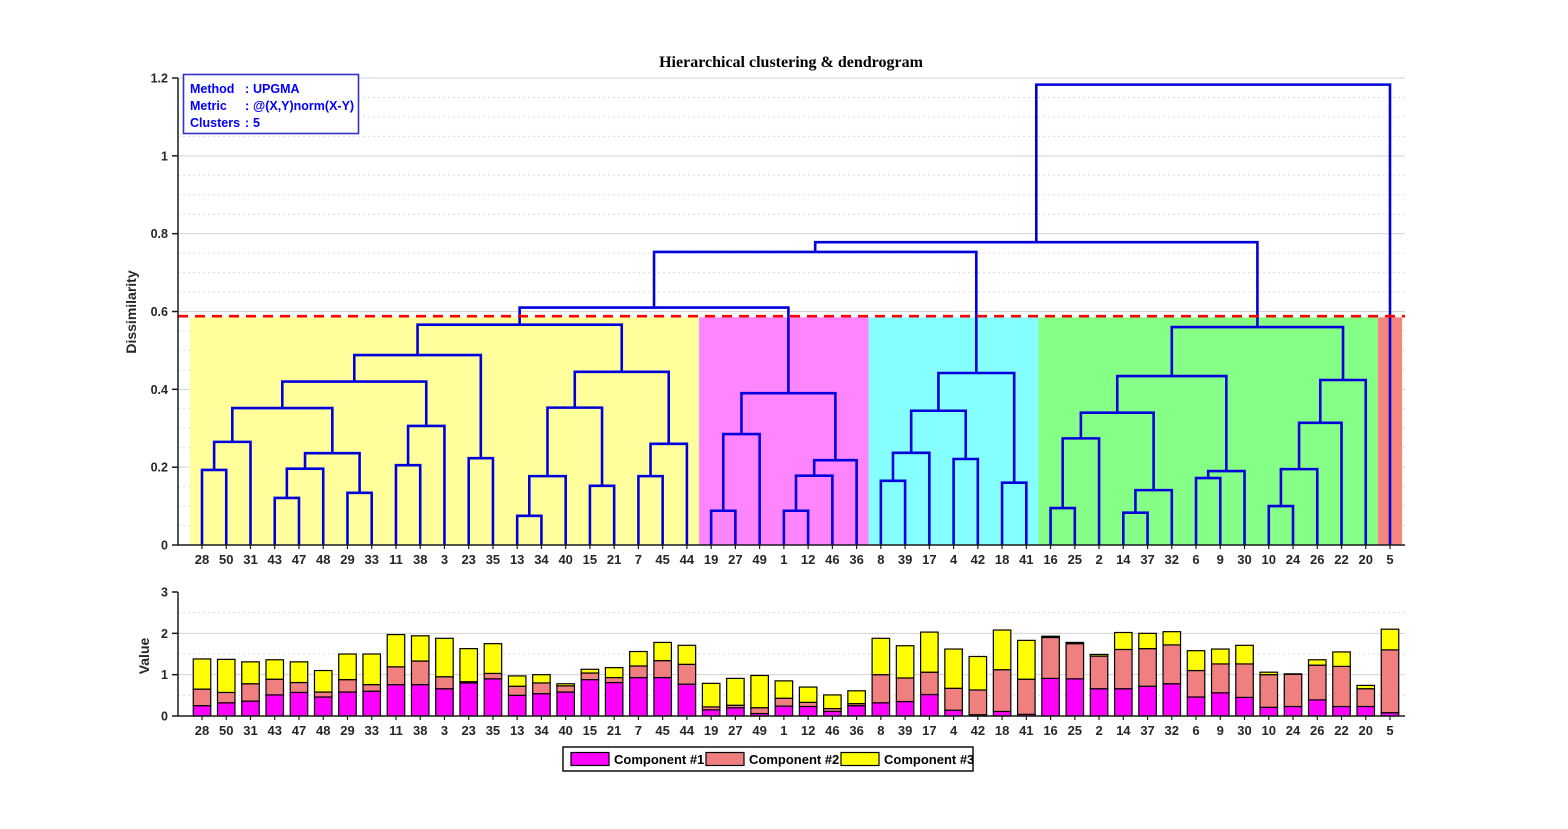 The width and height of the screenshot is (1568, 829). Describe the element at coordinates (1075, 730) in the screenshot. I see `category-label: 25` at that location.